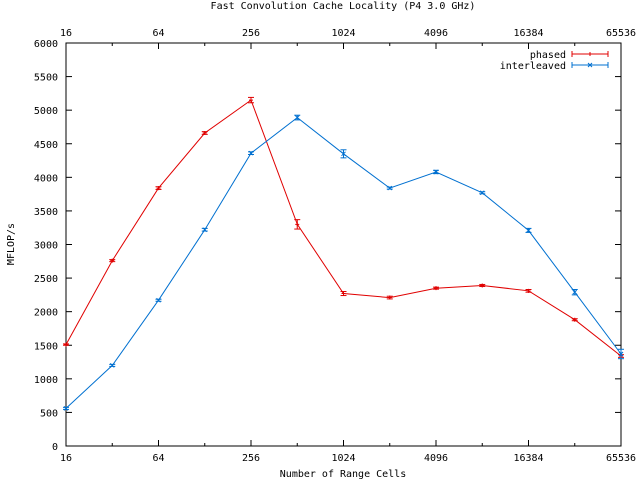 Image resolution: width=640 pixels, height=480 pixels. I want to click on y-tick-label: 4000, so click(46, 178).